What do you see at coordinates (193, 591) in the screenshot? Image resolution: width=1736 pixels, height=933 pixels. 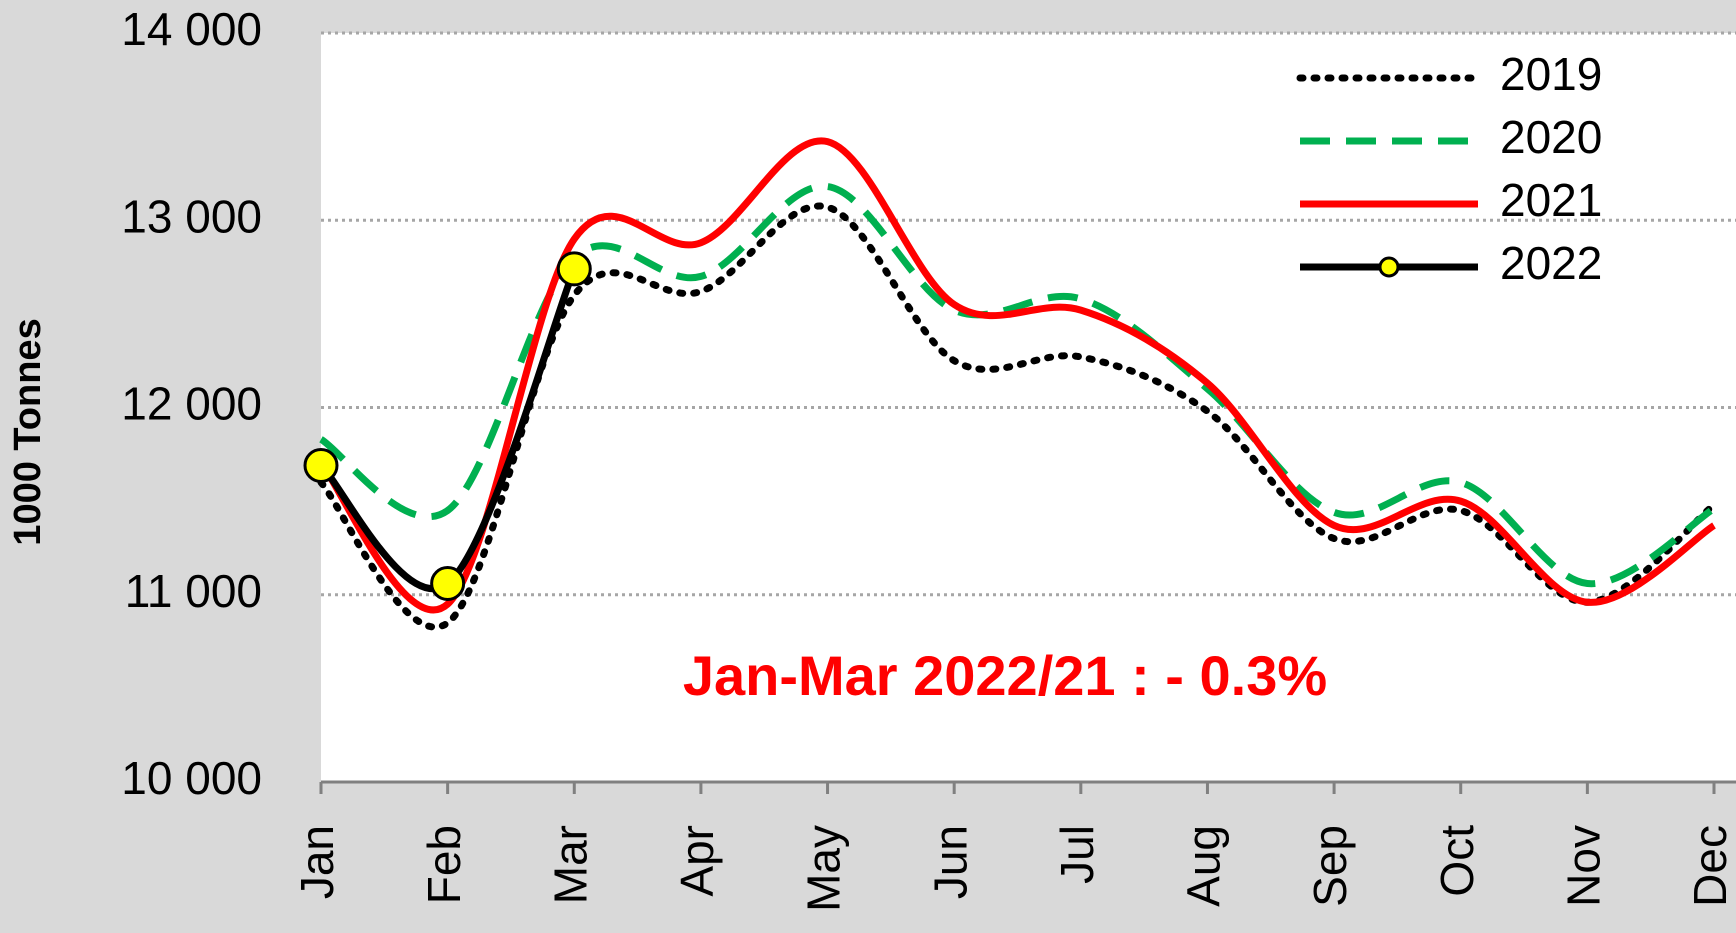 I see `y-tick-label: 11 000` at bounding box center [193, 591].